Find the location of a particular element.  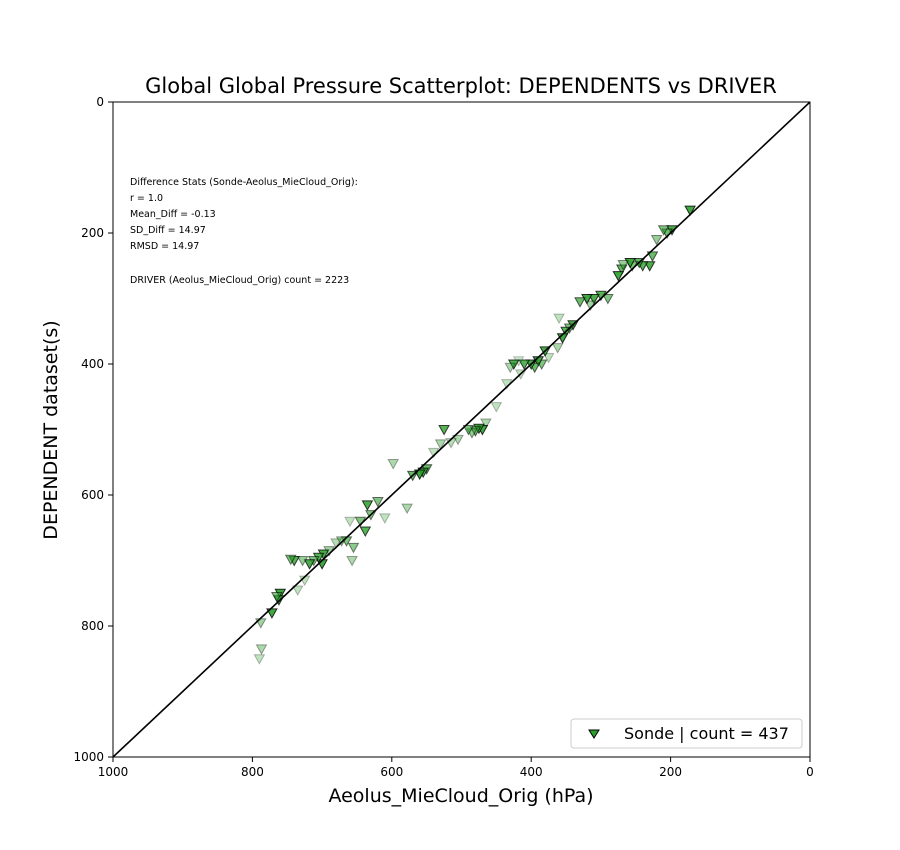

x-axis-ticks: 1000 800 600 400 200 0 is located at coordinates (456, 768).